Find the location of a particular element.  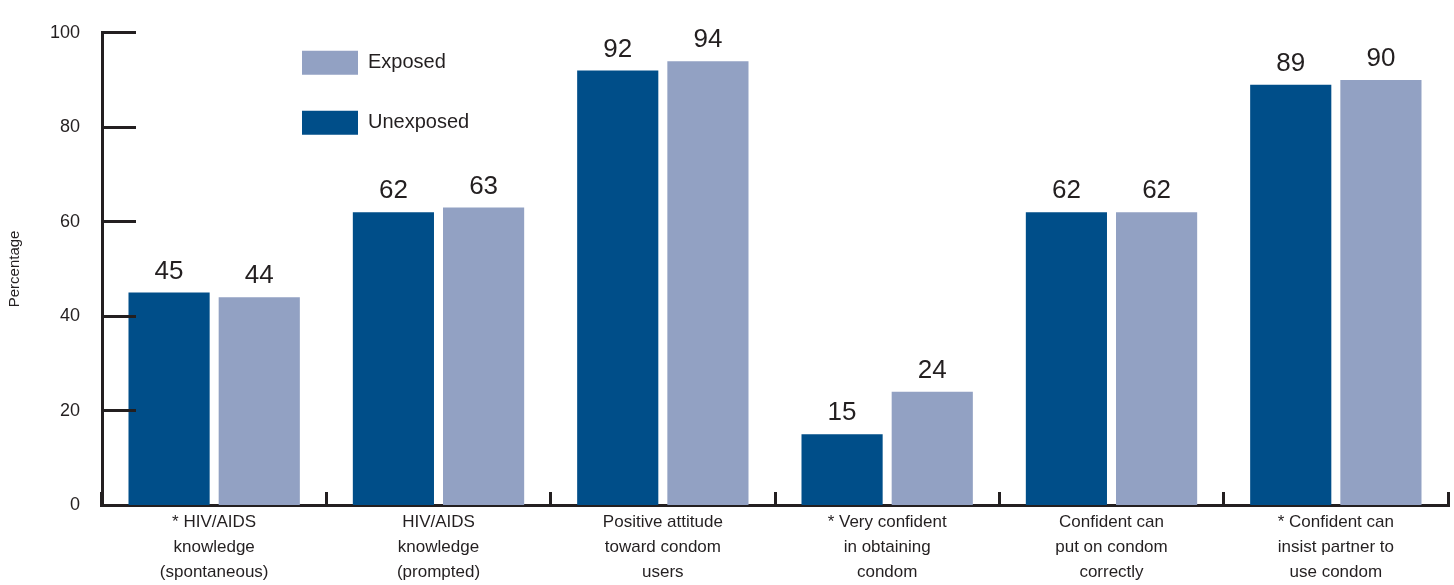

y-tick-label: 0 is located at coordinates (74, 503).